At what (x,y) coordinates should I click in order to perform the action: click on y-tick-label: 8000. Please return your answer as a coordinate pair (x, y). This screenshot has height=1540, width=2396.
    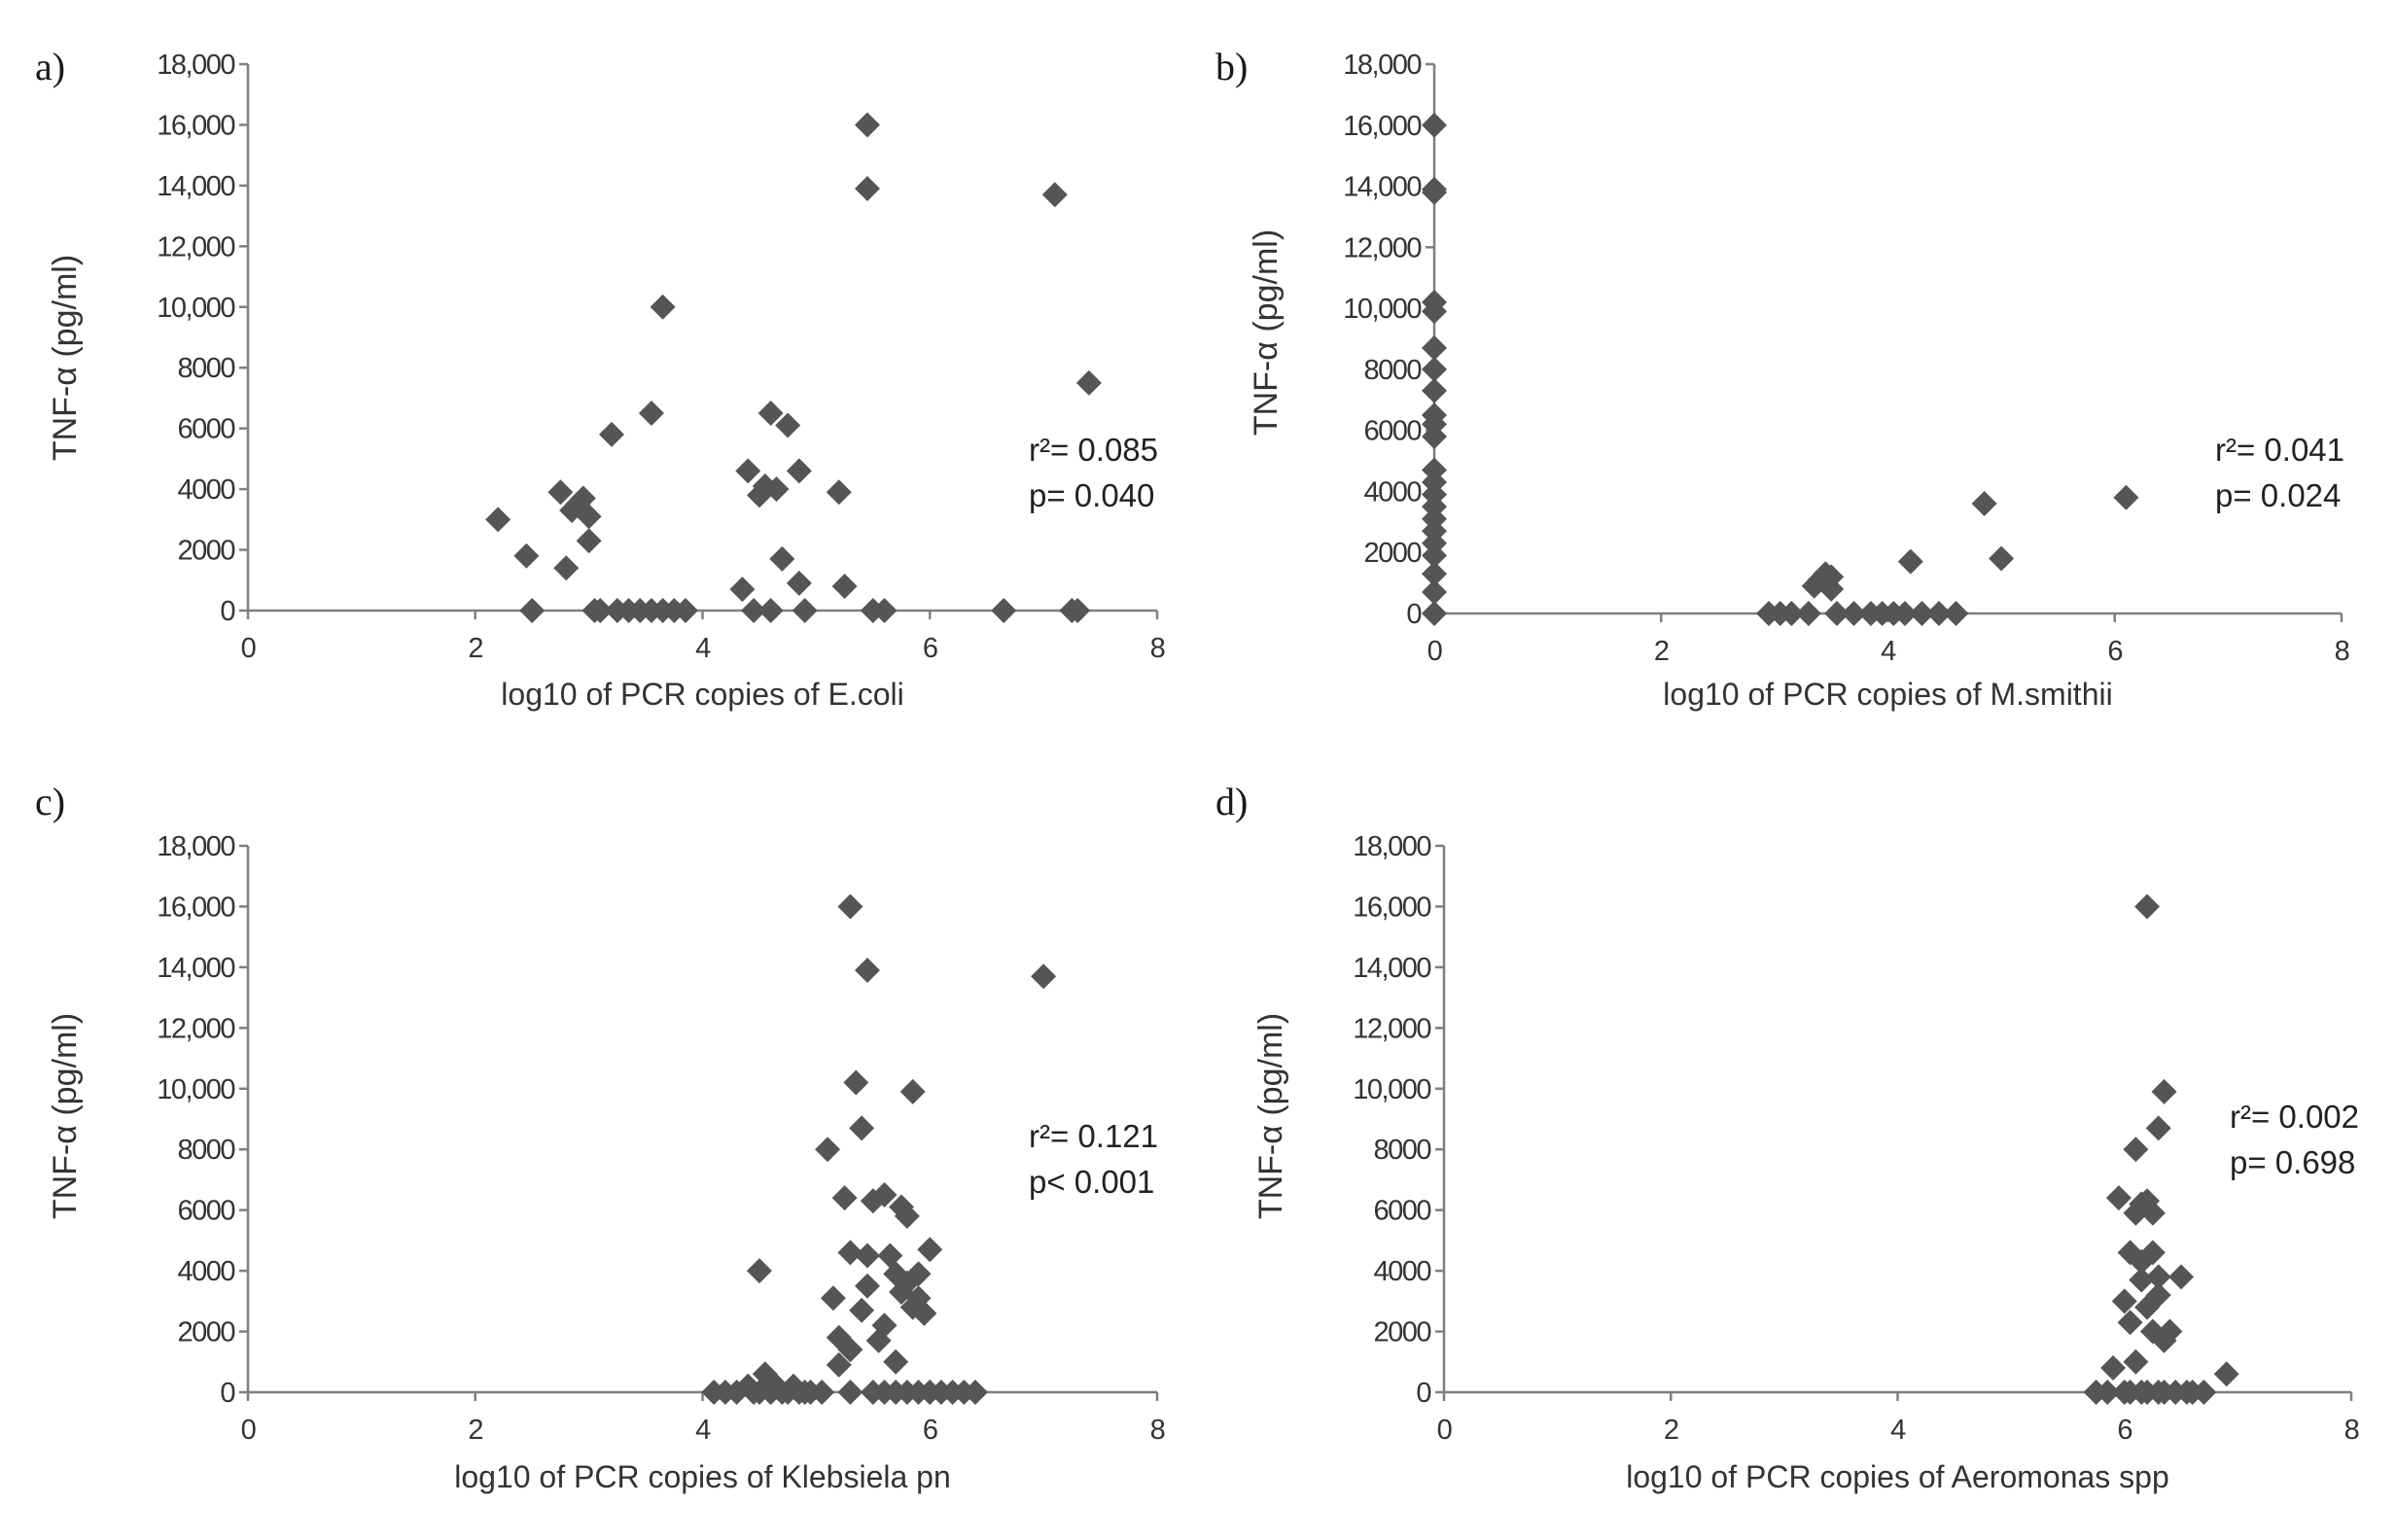
    Looking at the image, I should click on (205, 368).